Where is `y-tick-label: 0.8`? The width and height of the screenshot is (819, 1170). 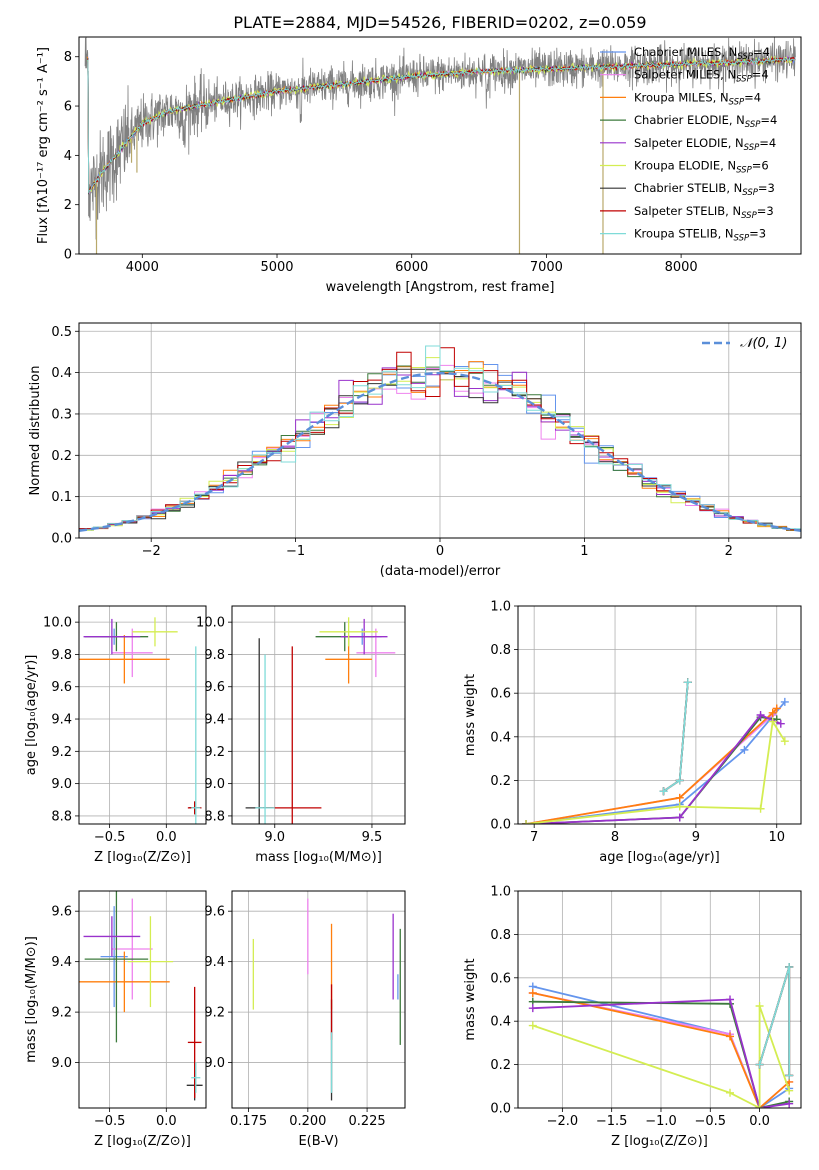
y-tick-label: 0.8 is located at coordinates (500, 650).